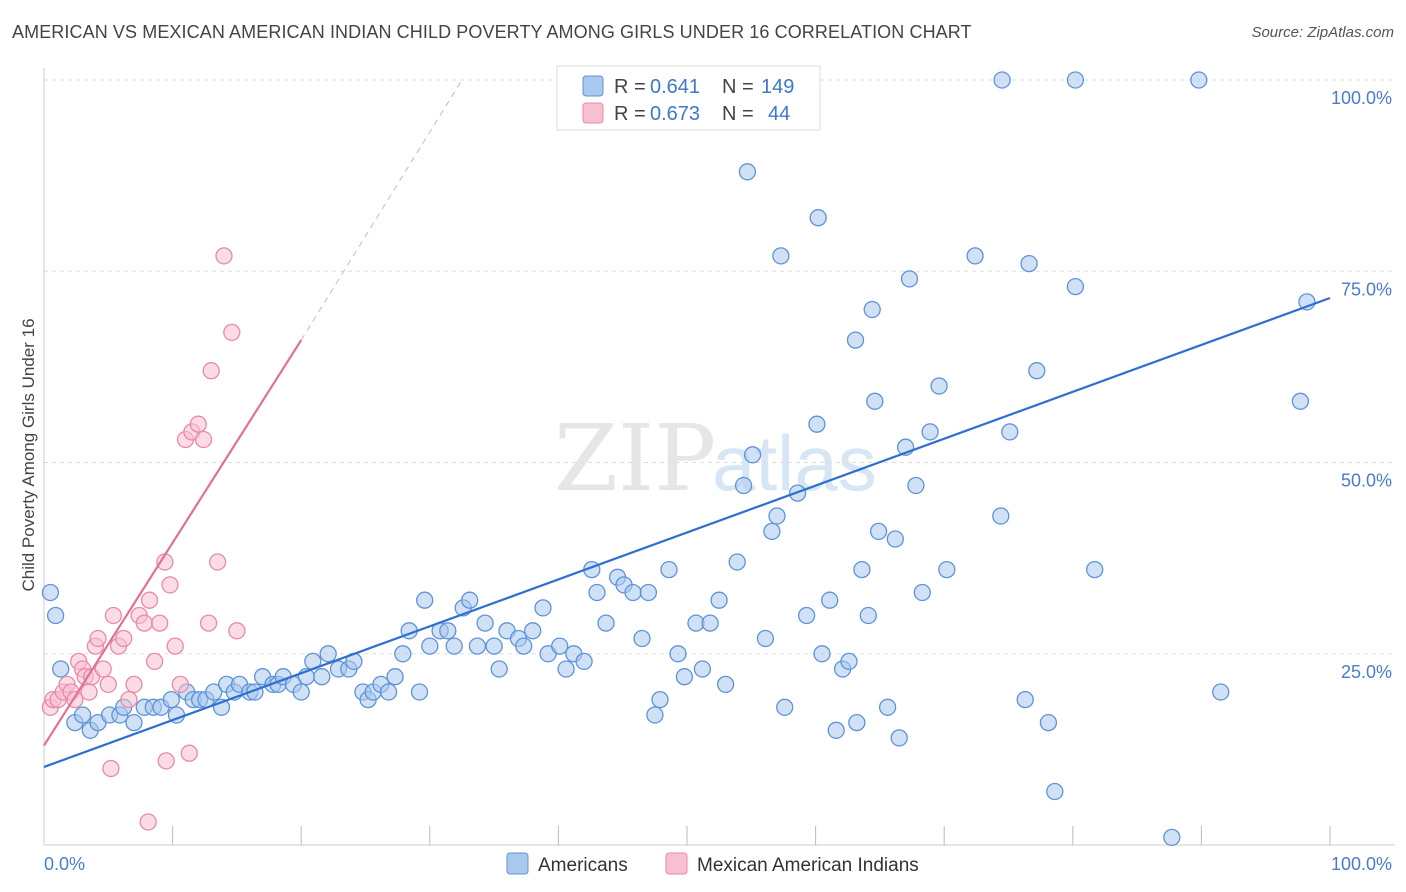 This screenshot has height=892, width=1406. Describe the element at coordinates (630, 87) in the screenshot. I see `legend-r-label-1: R =` at that location.